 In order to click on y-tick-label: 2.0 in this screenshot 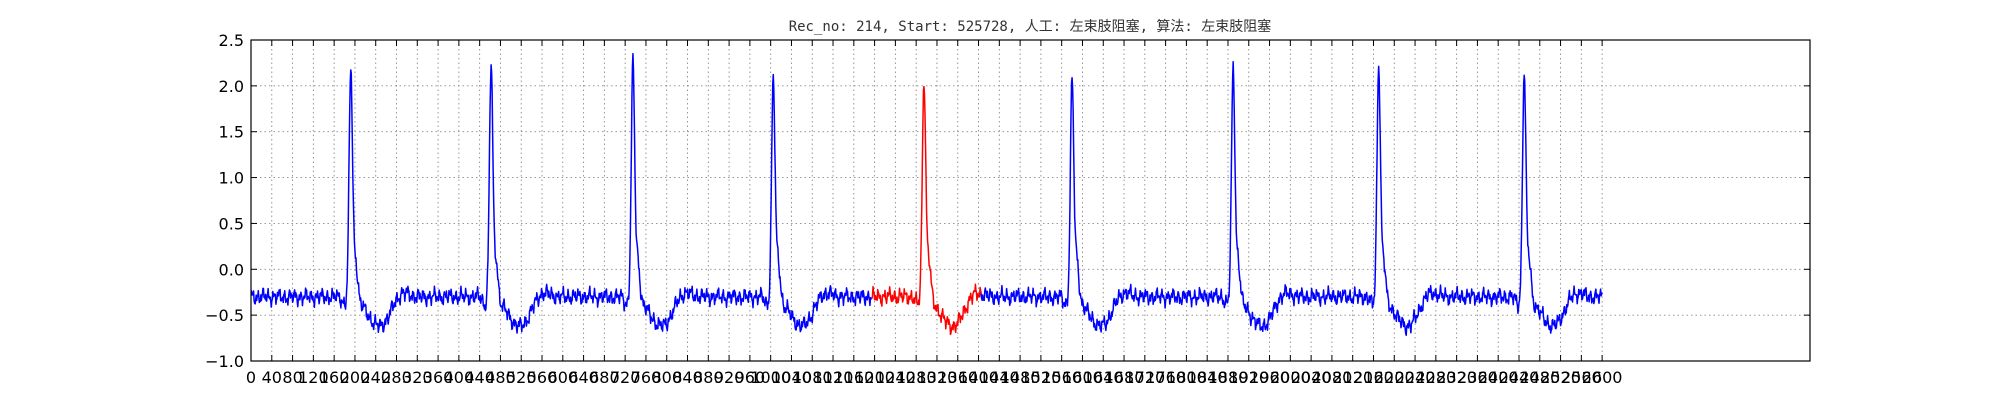, I will do `click(231, 86)`.